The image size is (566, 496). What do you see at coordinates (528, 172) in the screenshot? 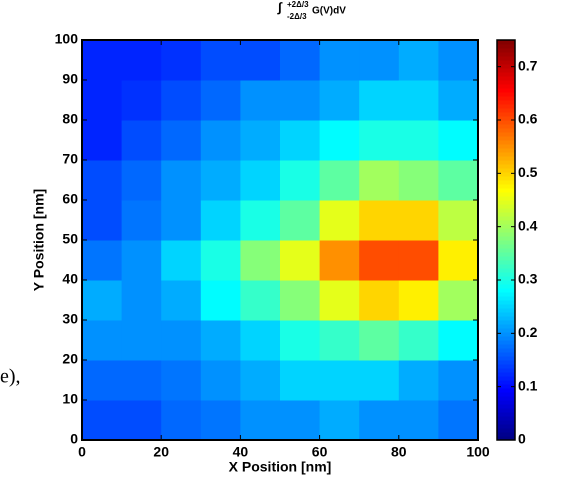
I see `colorbar-tick-label: 0.5` at bounding box center [528, 172].